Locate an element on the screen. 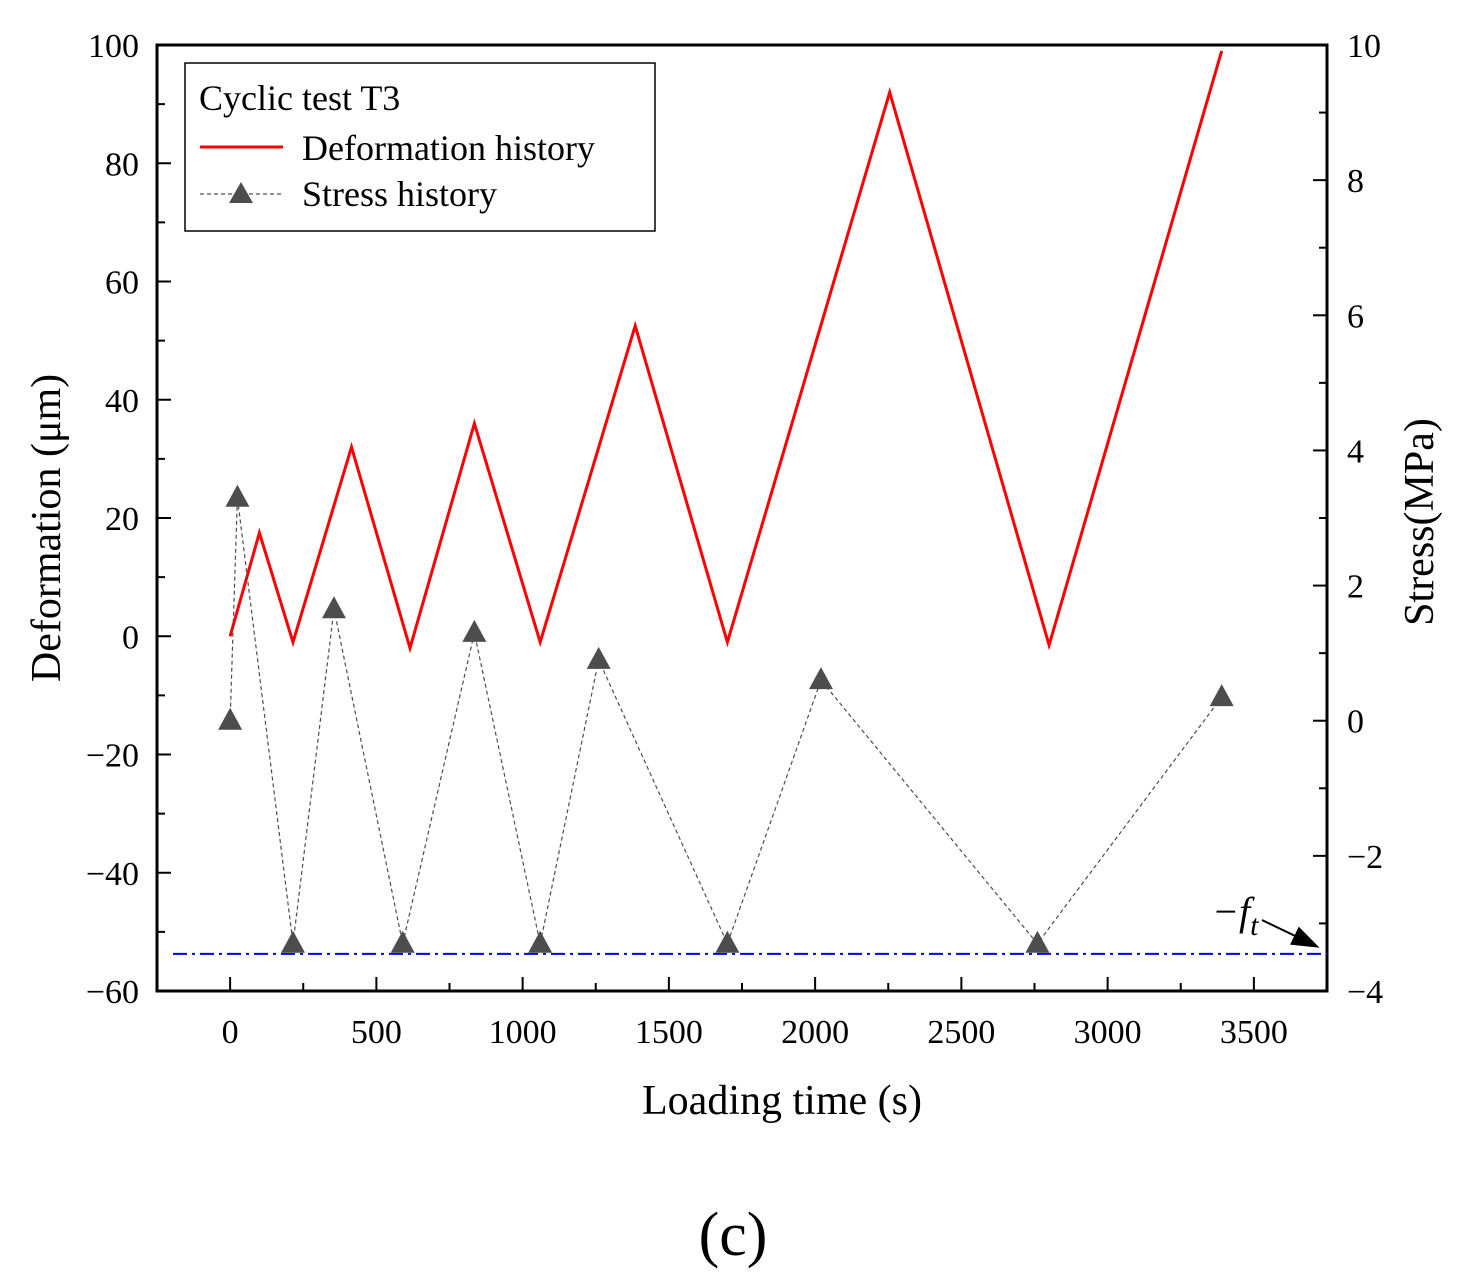  y-tick-label: 0 is located at coordinates (130, 637).